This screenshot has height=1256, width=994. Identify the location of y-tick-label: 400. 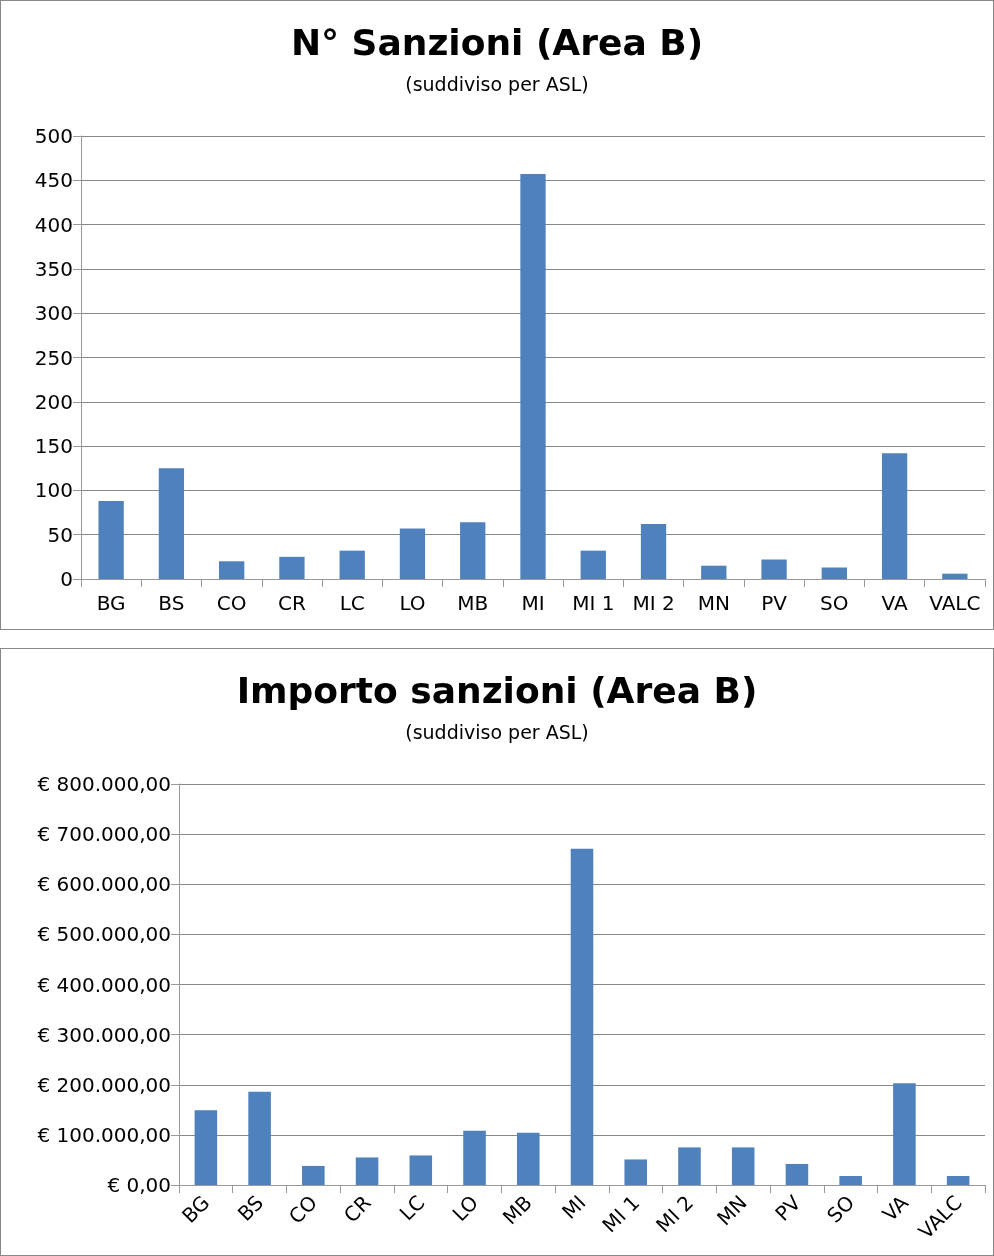
(53, 224).